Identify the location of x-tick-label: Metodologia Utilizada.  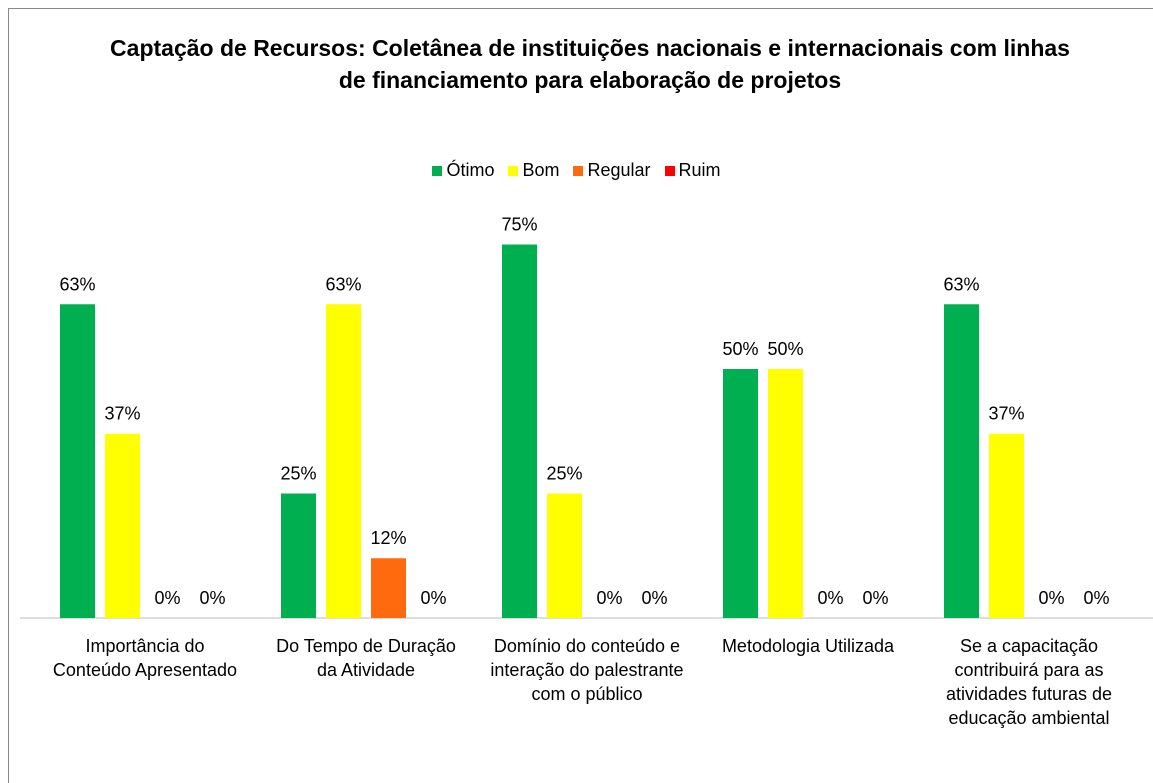
(808, 646).